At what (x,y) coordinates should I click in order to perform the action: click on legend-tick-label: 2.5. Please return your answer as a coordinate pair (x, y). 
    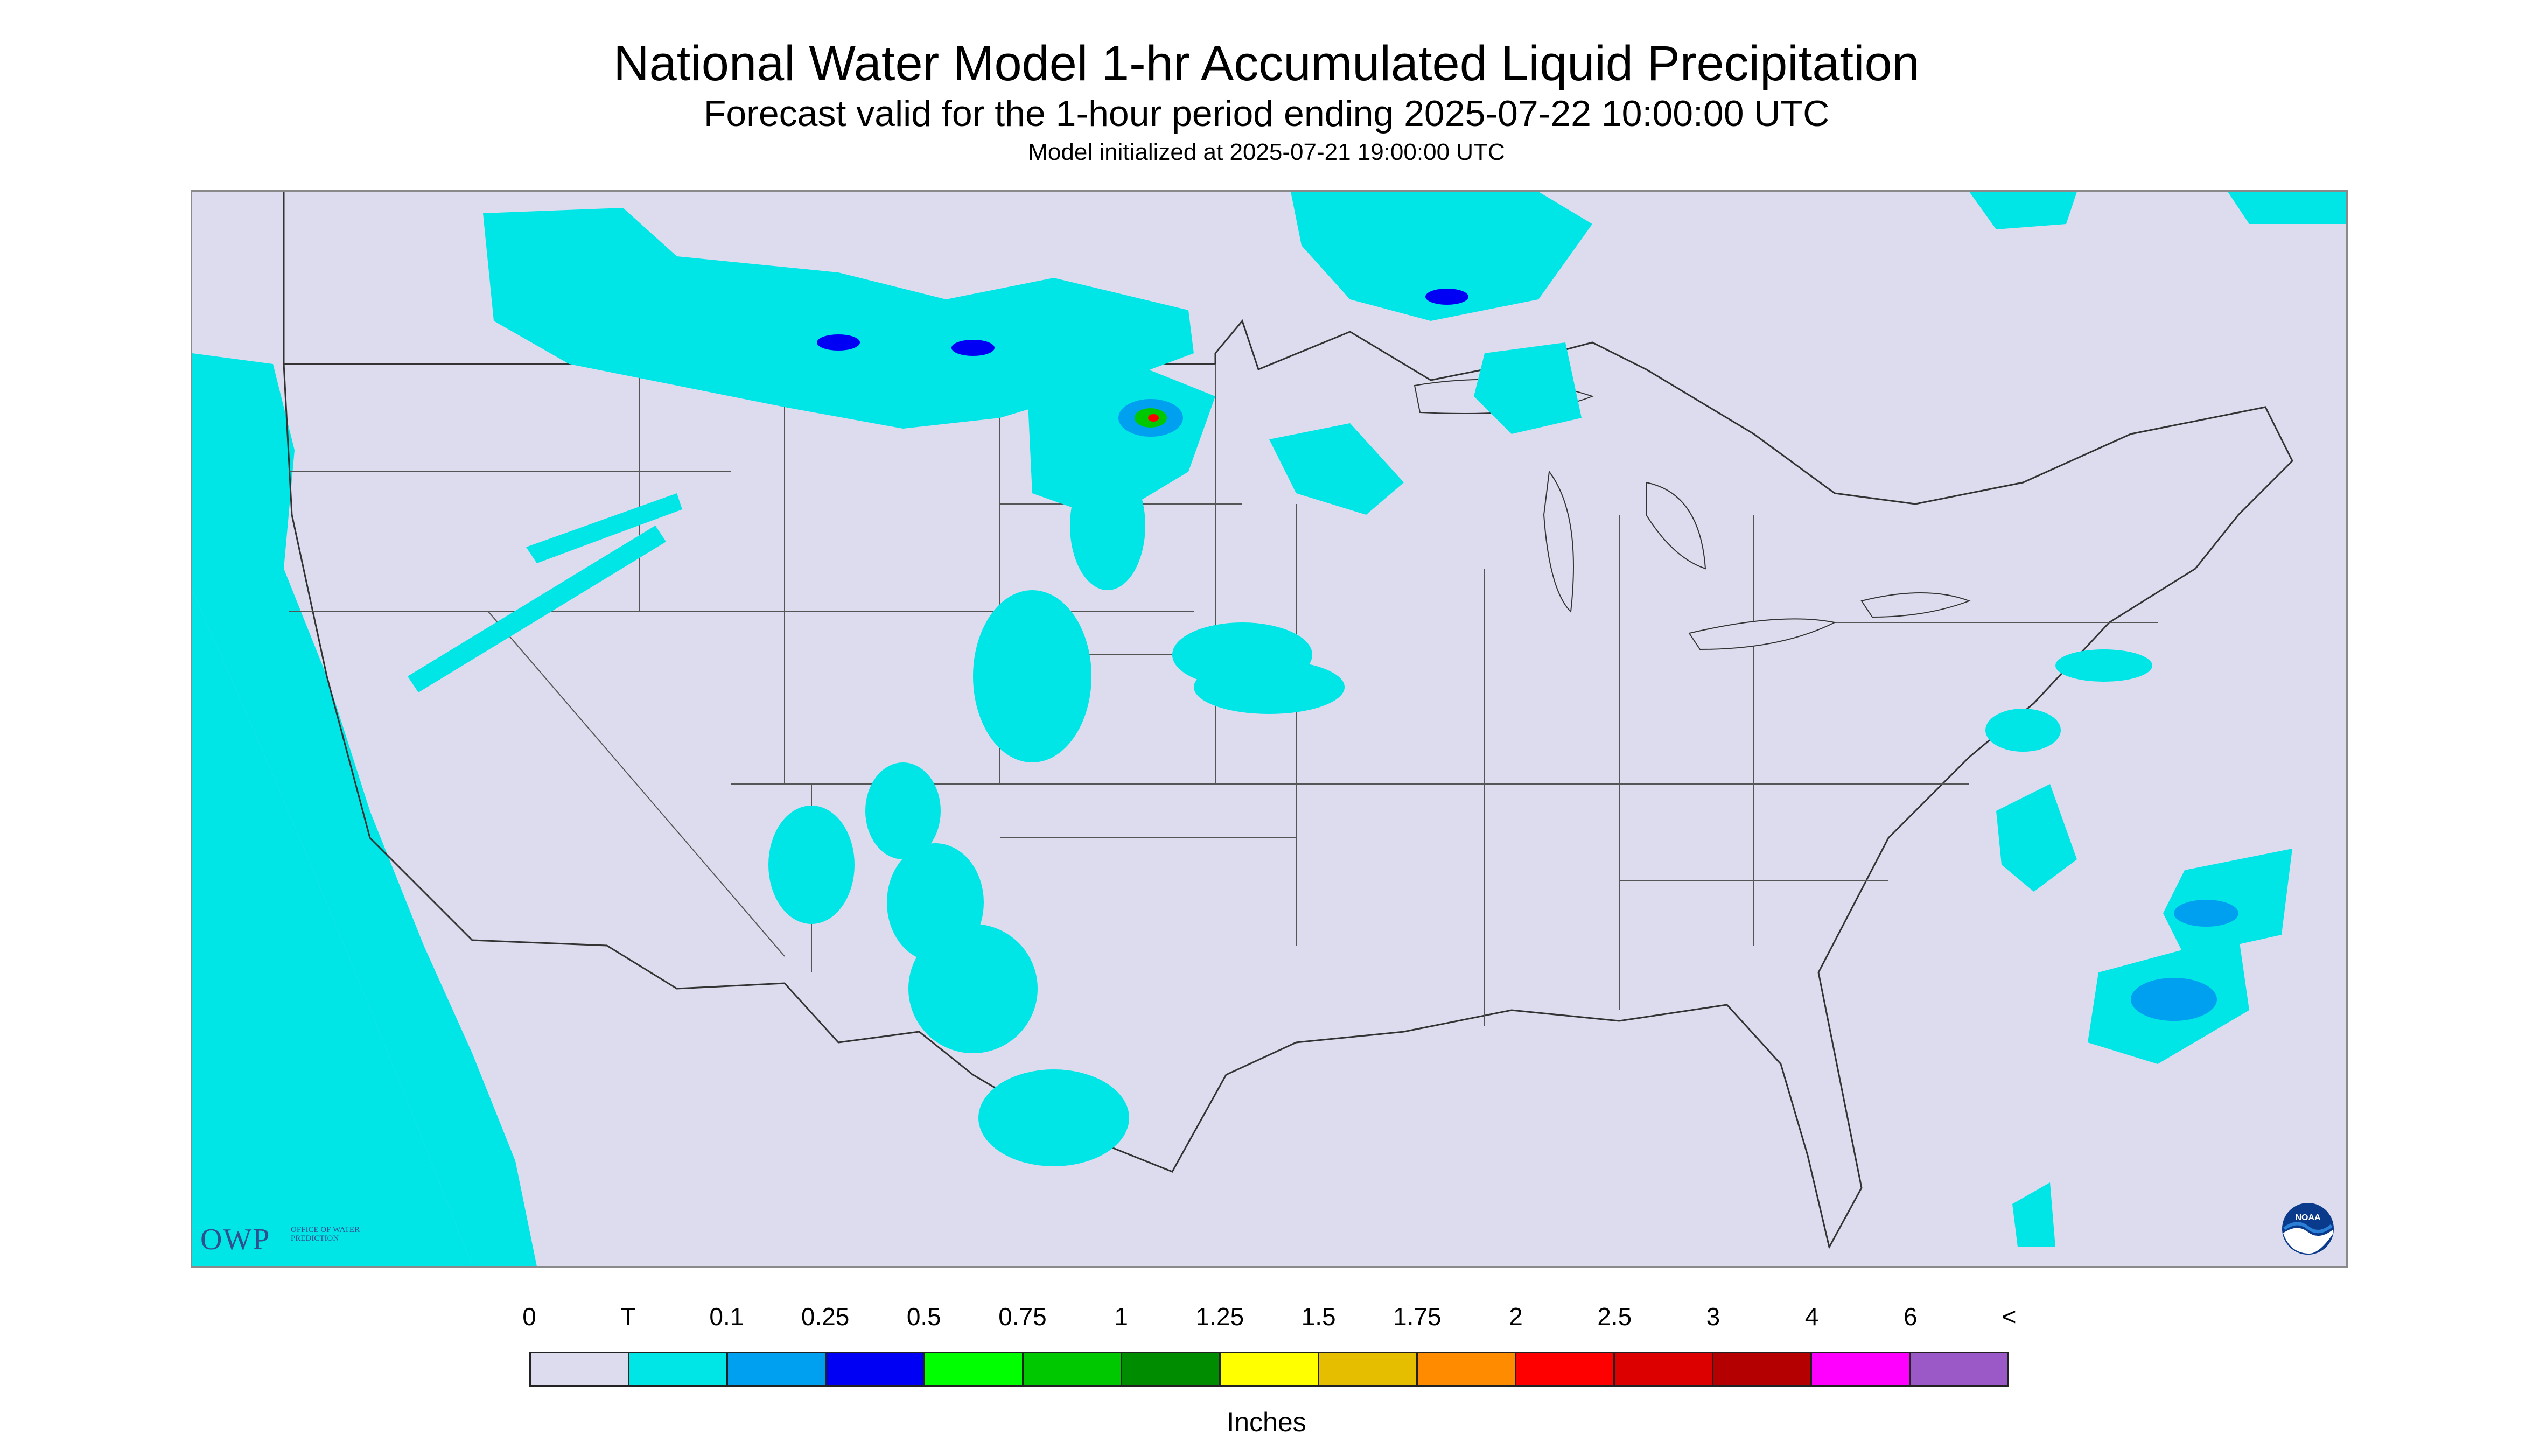
    Looking at the image, I should click on (1614, 1317).